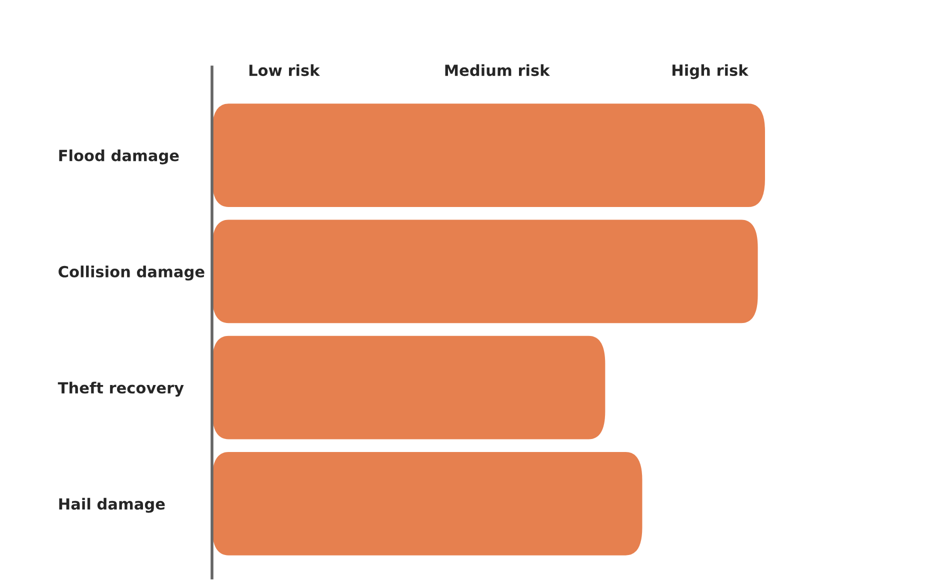 The width and height of the screenshot is (933, 582). Describe the element at coordinates (284, 70) in the screenshot. I see `annotation: Low risk` at that location.